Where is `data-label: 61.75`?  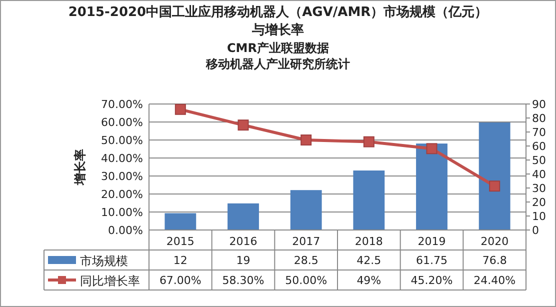
data-label: 61.75 is located at coordinates (432, 260).